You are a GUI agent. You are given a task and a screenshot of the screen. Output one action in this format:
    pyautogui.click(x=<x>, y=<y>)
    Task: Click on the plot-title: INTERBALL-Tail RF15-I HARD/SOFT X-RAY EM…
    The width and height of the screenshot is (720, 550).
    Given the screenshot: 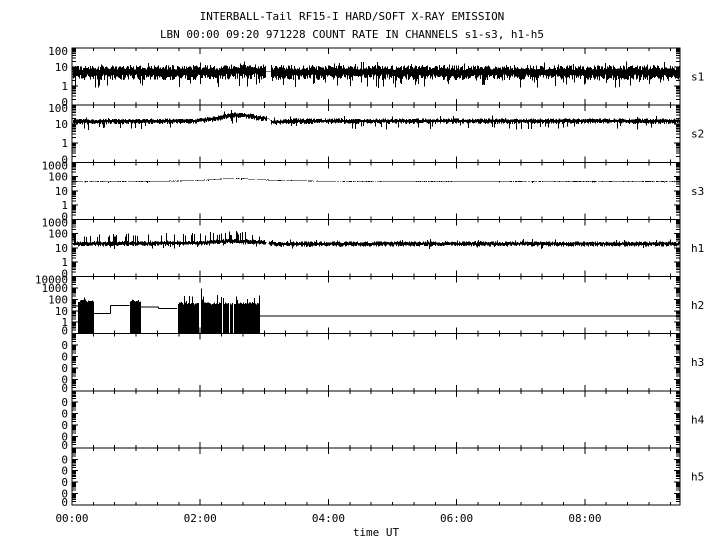 What is the action you would take?
    pyautogui.click(x=352, y=16)
    